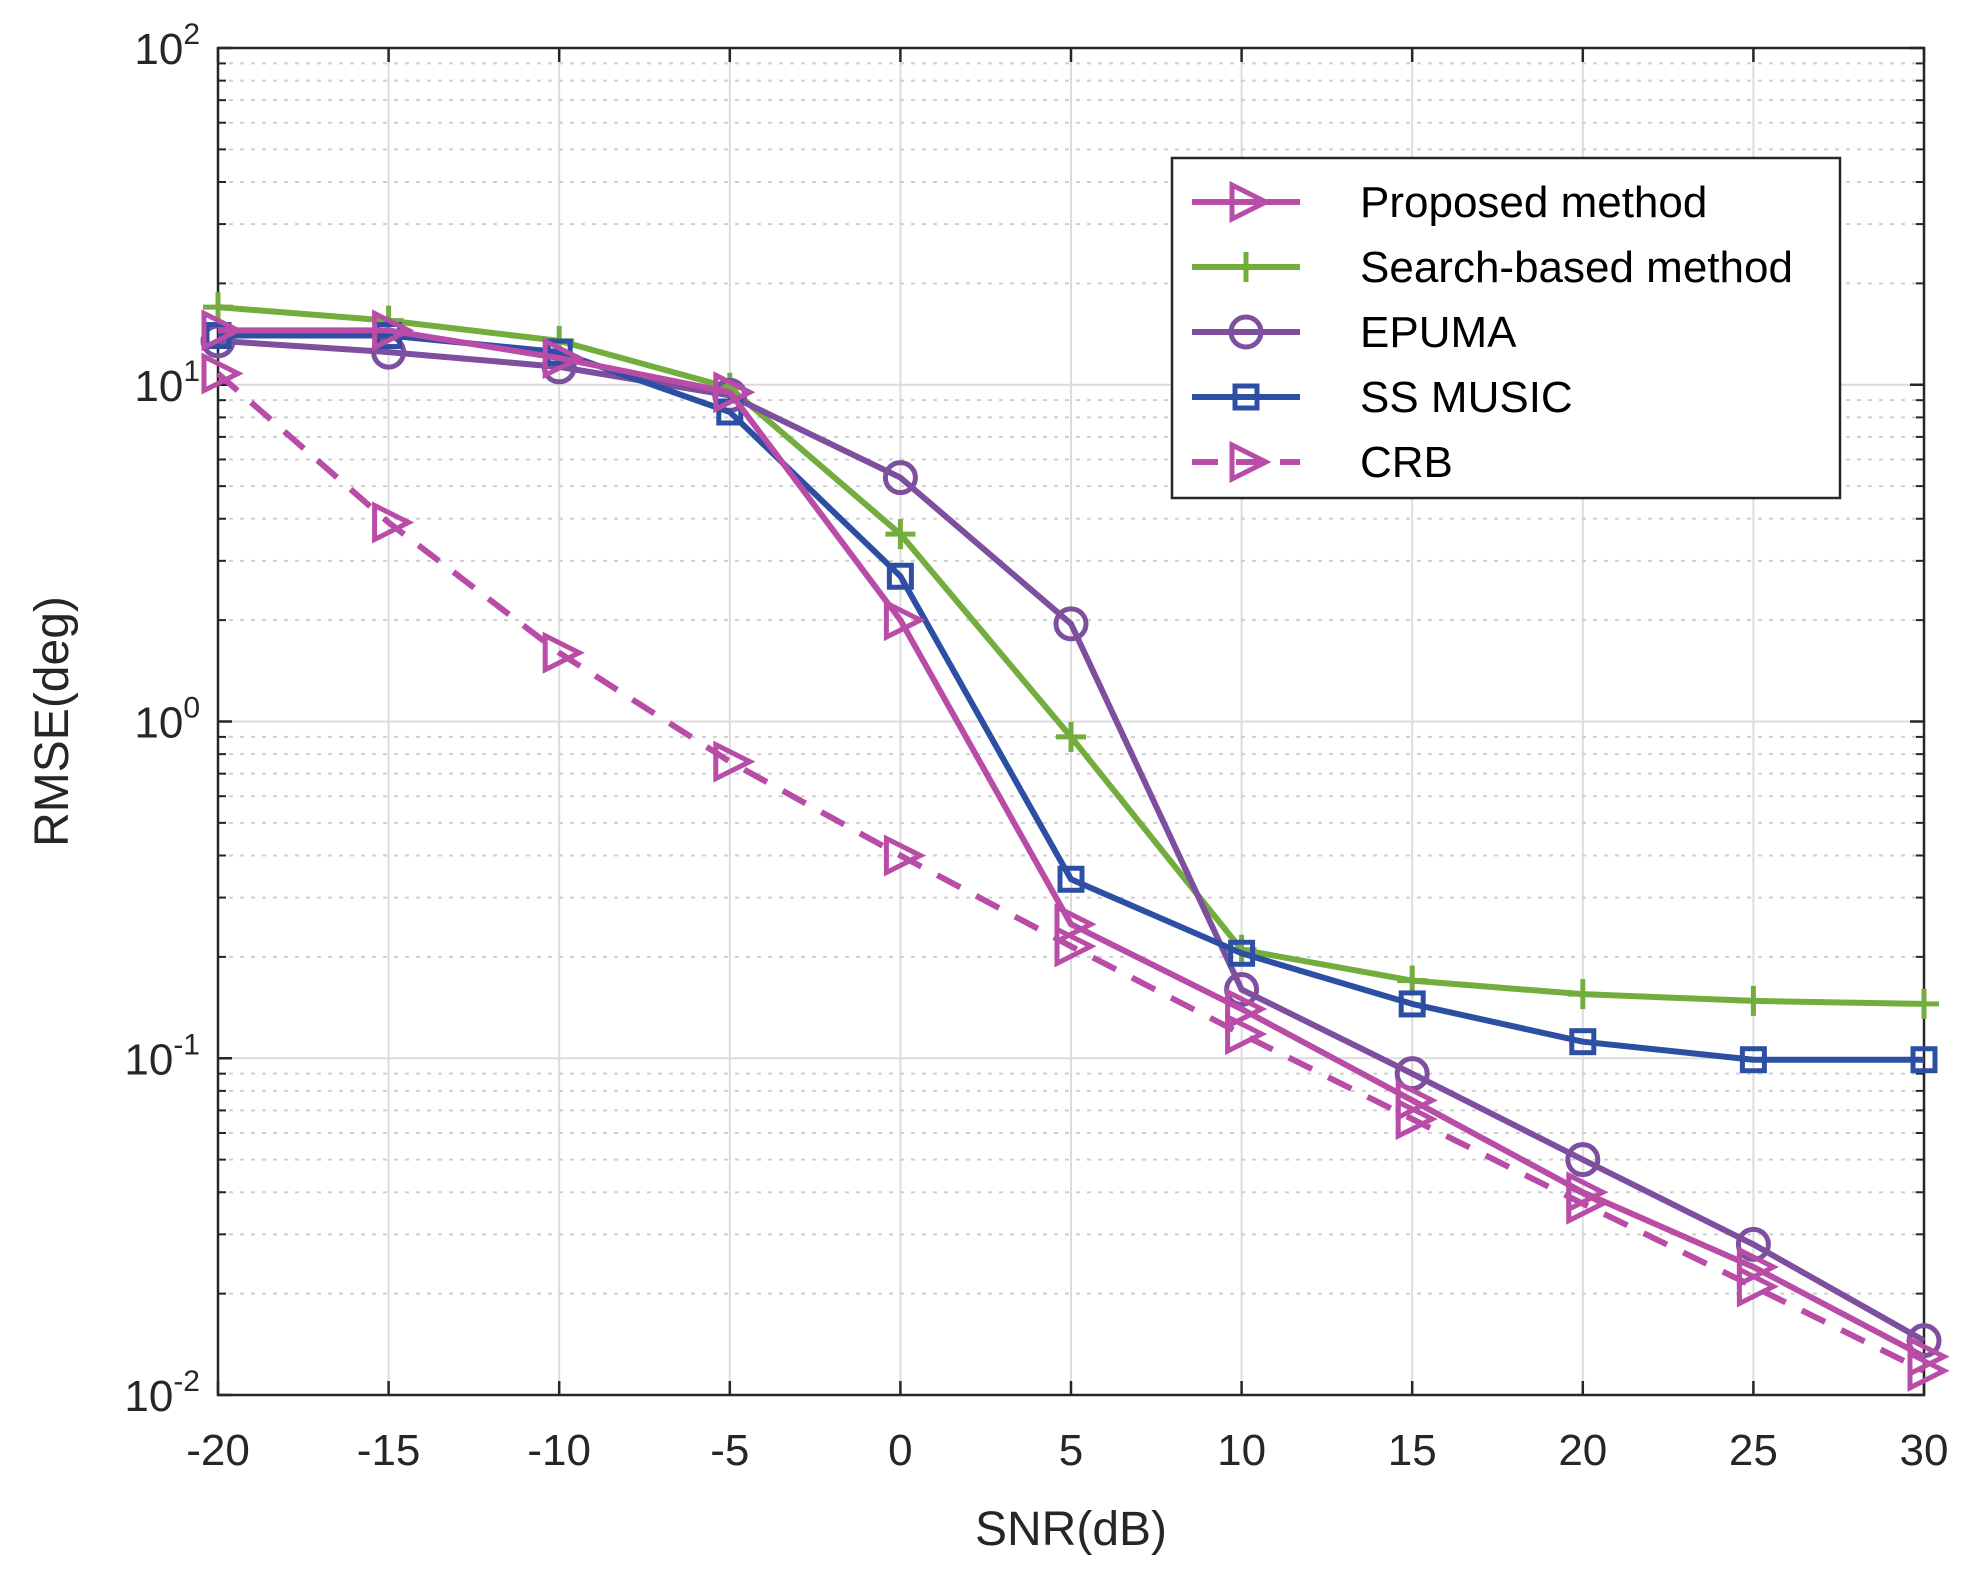 The image size is (1966, 1574). I want to click on x-tick-label: 30, so click(1924, 1450).